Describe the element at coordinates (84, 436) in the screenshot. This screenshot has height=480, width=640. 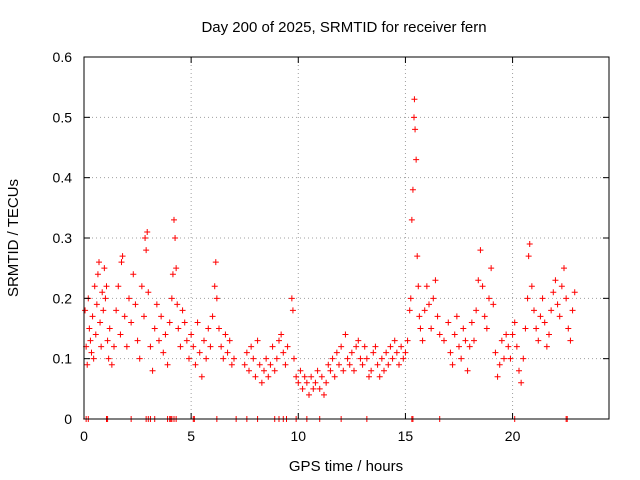
I see `x-tick-label: 0` at that location.